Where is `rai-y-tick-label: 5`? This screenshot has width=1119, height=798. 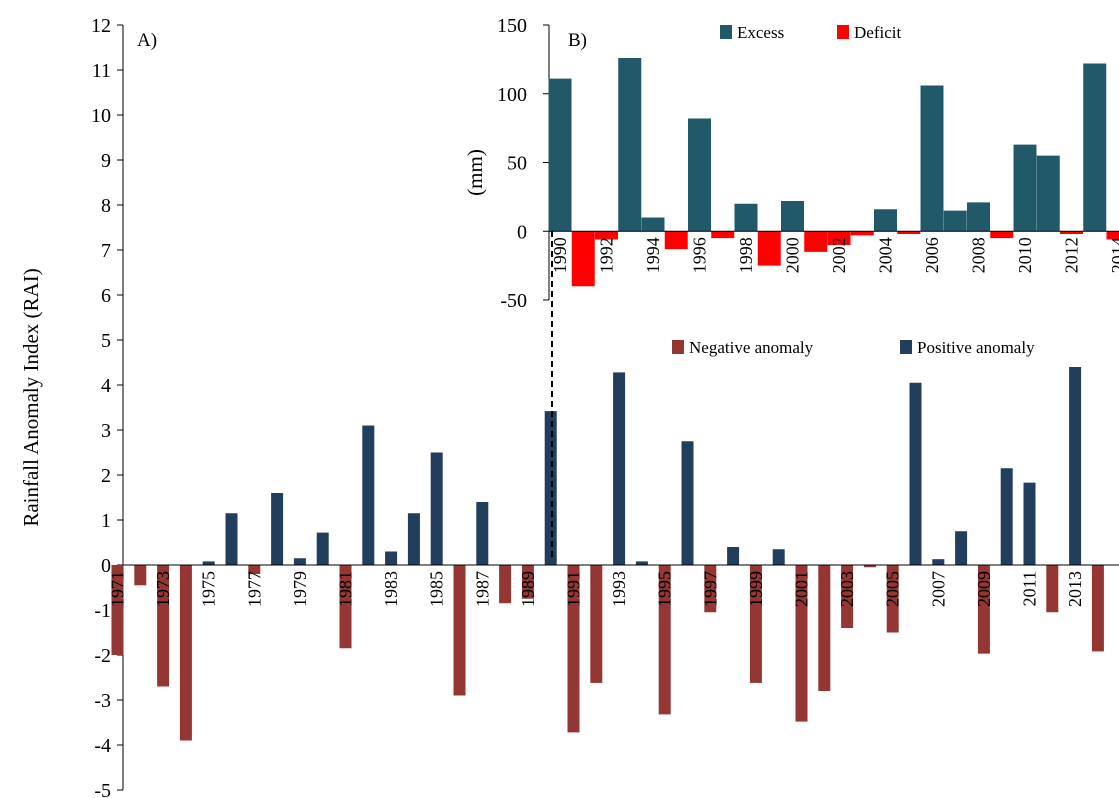
rai-y-tick-label: 5 is located at coordinates (106, 341).